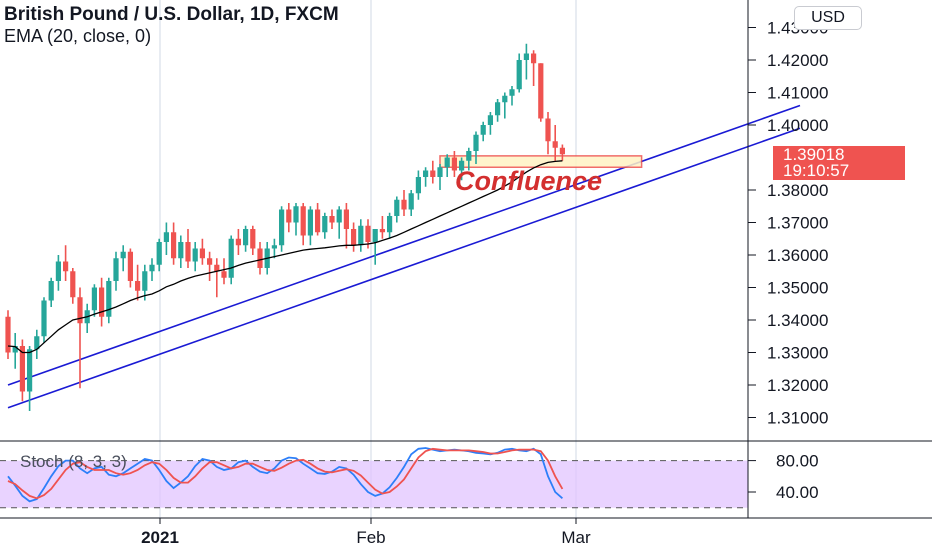  What do you see at coordinates (828, 18) in the screenshot?
I see `currency-button: USD` at bounding box center [828, 18].